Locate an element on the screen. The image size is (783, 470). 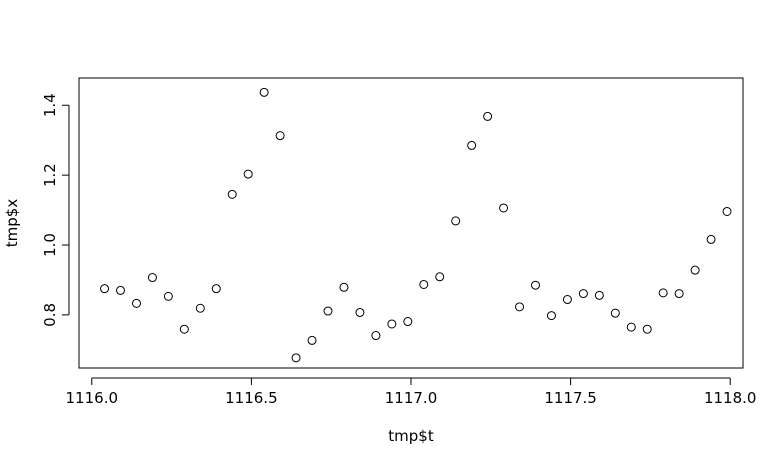
y-tick-label: 1.0 is located at coordinates (50, 245).